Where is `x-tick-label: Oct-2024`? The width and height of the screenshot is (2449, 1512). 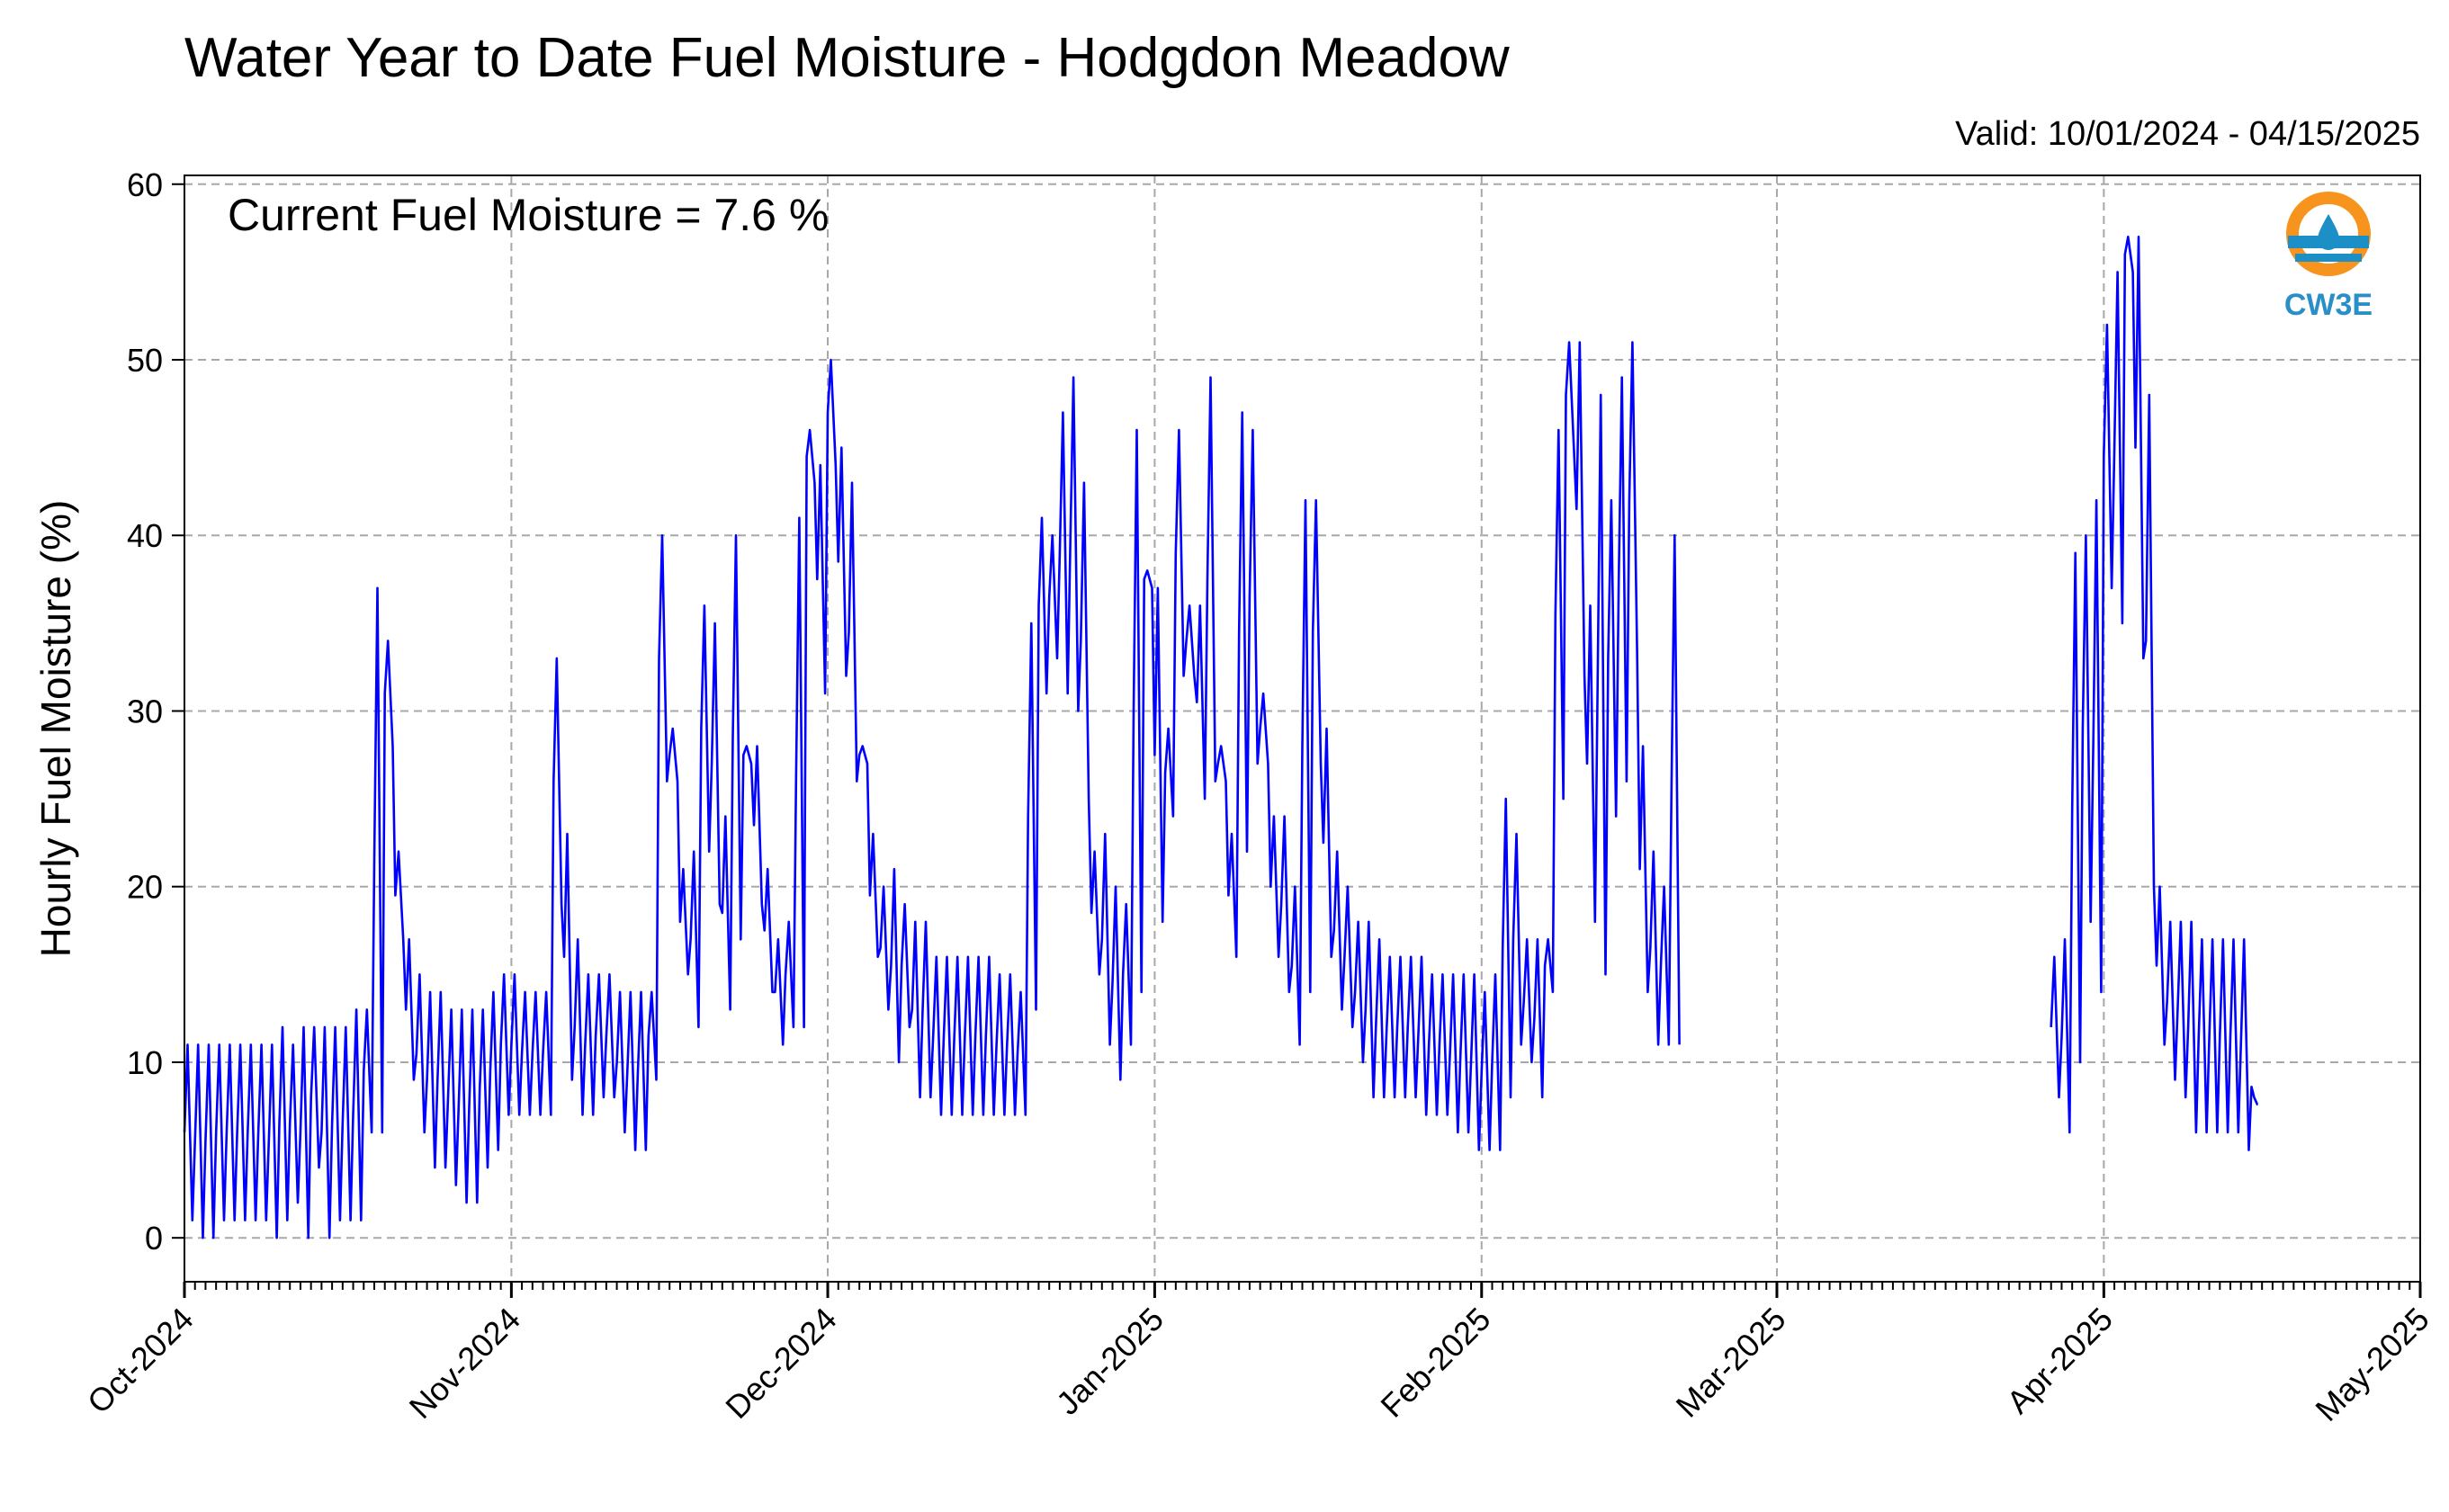 x-tick-label: Oct-2024 is located at coordinates (140, 1361).